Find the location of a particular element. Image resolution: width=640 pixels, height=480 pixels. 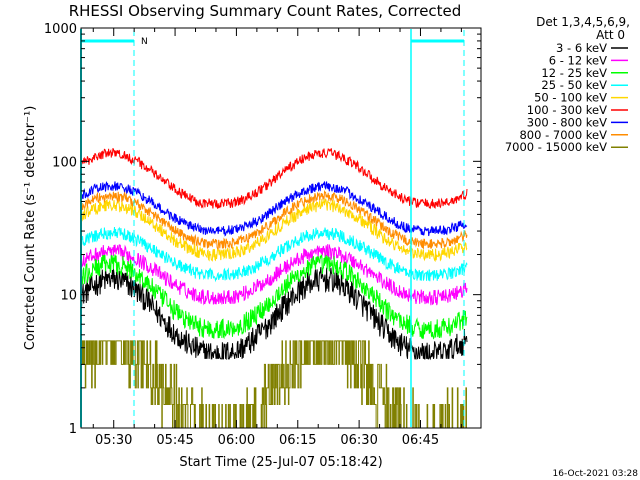

x-axis-label: Start Time (25-Jul-07 05:18:42) is located at coordinates (280, 462).